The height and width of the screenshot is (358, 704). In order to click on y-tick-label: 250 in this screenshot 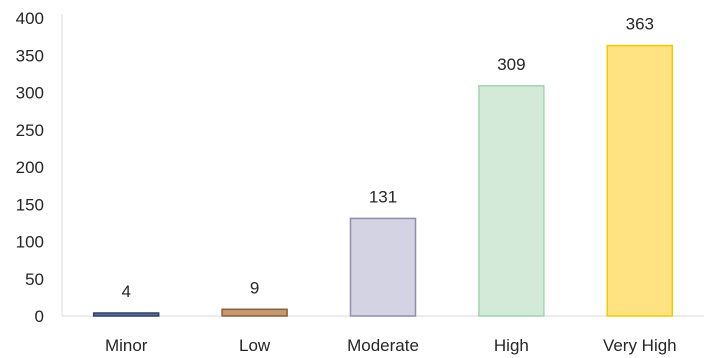, I will do `click(30, 130)`.